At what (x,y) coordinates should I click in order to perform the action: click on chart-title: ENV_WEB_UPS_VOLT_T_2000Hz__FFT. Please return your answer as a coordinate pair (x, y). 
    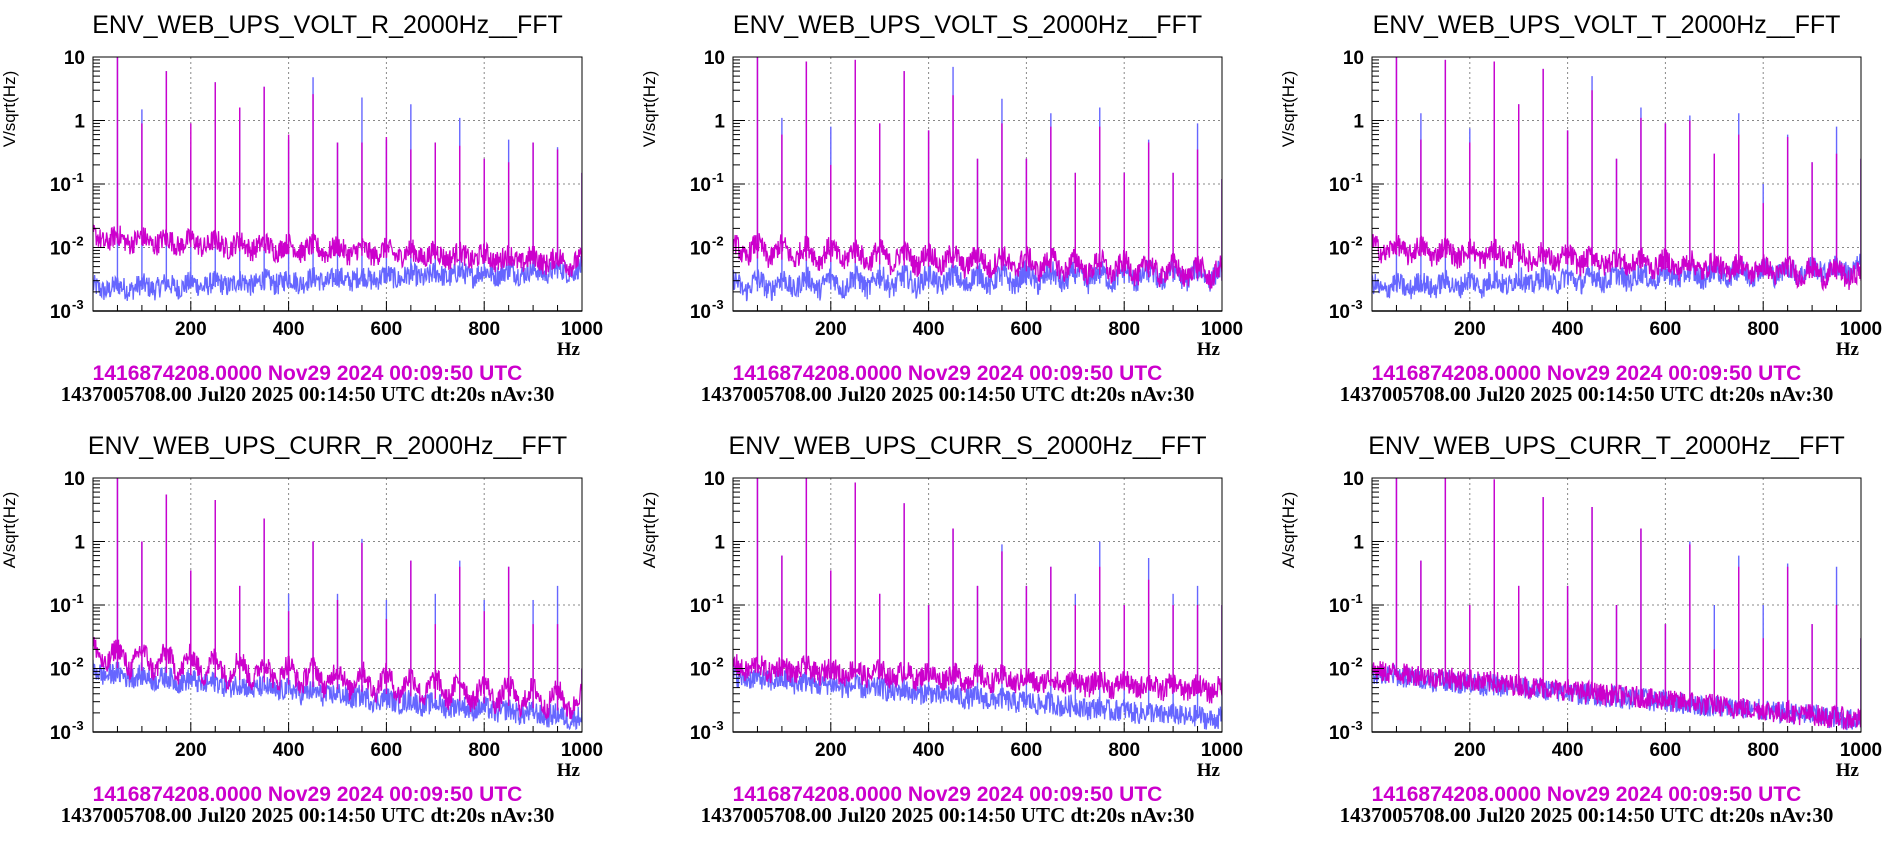
    Looking at the image, I should click on (1607, 25).